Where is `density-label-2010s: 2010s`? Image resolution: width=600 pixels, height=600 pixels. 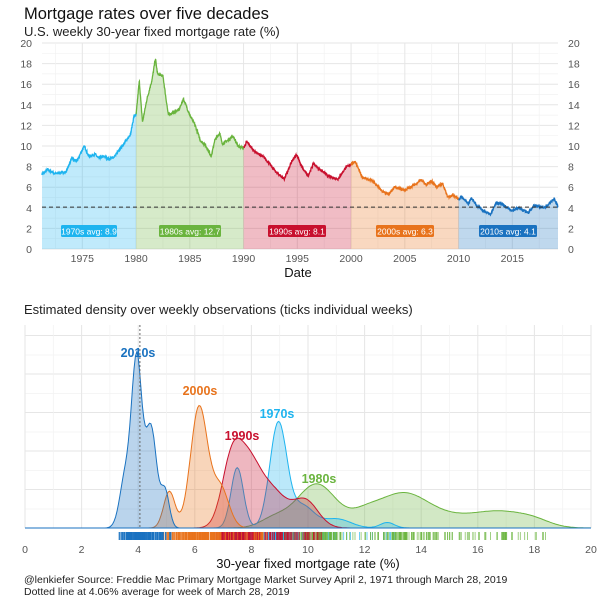 density-label-2010s: 2010s is located at coordinates (138, 353).